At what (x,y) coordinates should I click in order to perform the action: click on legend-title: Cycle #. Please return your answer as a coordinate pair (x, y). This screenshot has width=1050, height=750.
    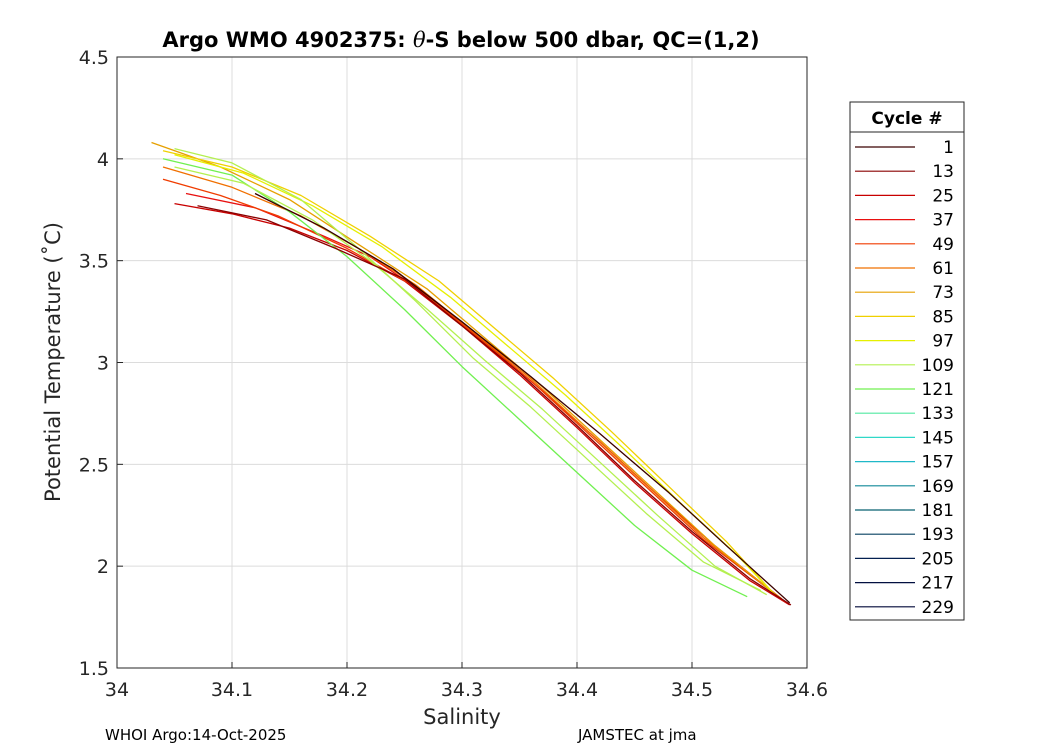
    Looking at the image, I should click on (906, 119).